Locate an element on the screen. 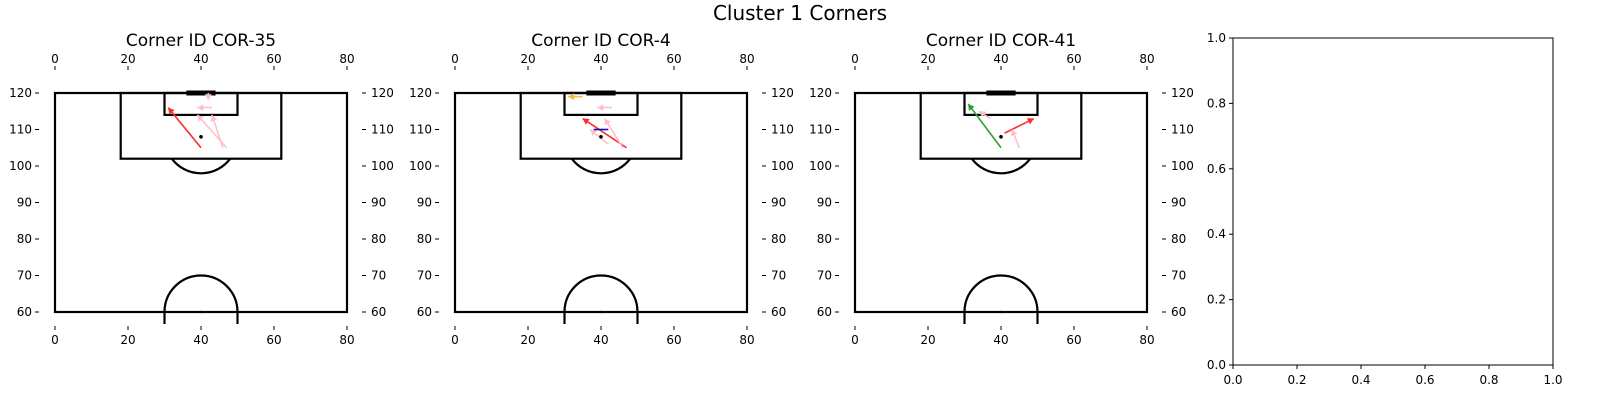  x-tick-label: 0.4 is located at coordinates (1360, 380).